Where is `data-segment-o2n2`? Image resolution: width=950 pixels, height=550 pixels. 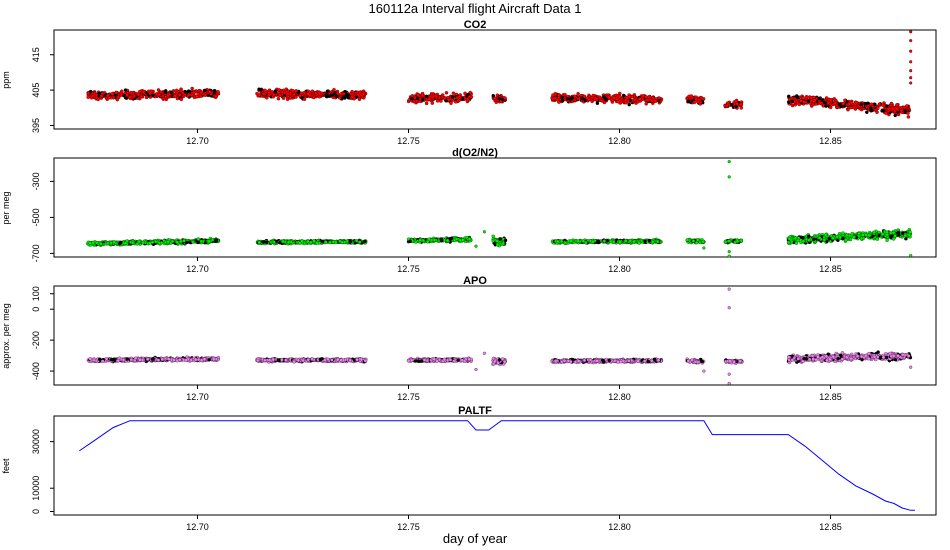
data-segment-o2n2 is located at coordinates (733, 241).